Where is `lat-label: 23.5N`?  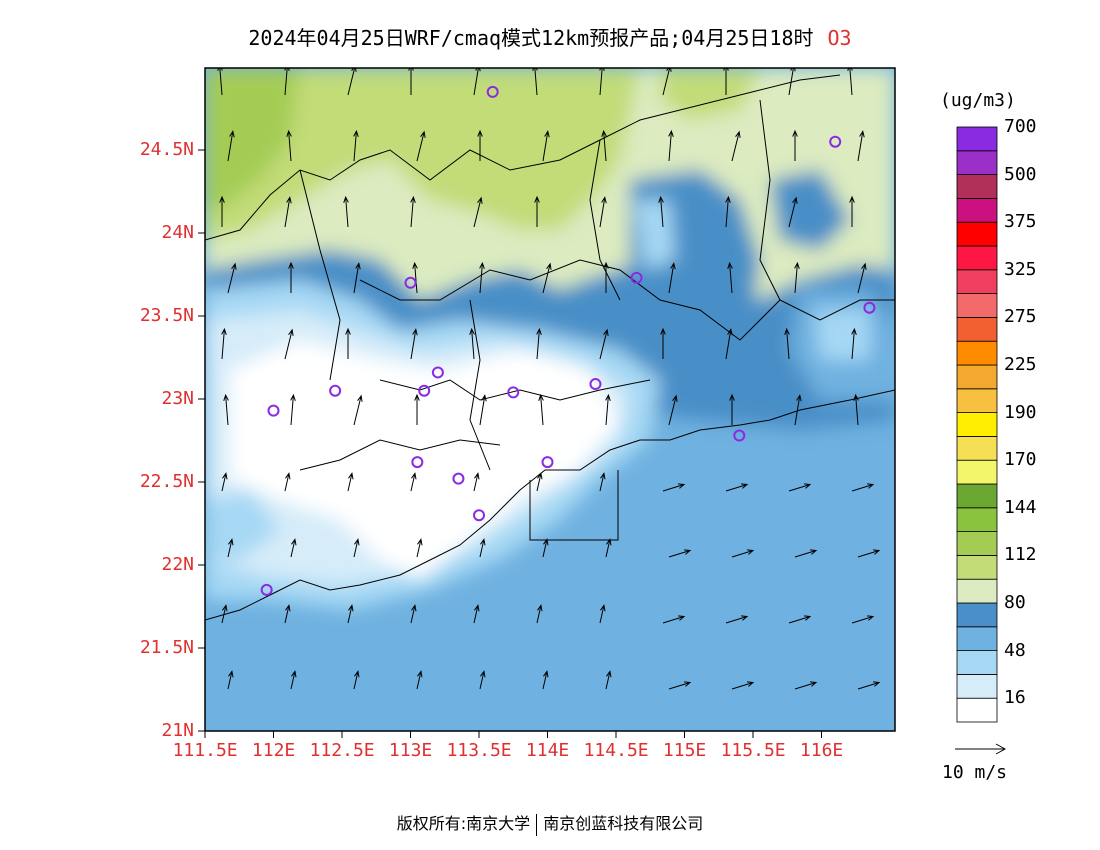 lat-label: 23.5N is located at coordinates (166, 315).